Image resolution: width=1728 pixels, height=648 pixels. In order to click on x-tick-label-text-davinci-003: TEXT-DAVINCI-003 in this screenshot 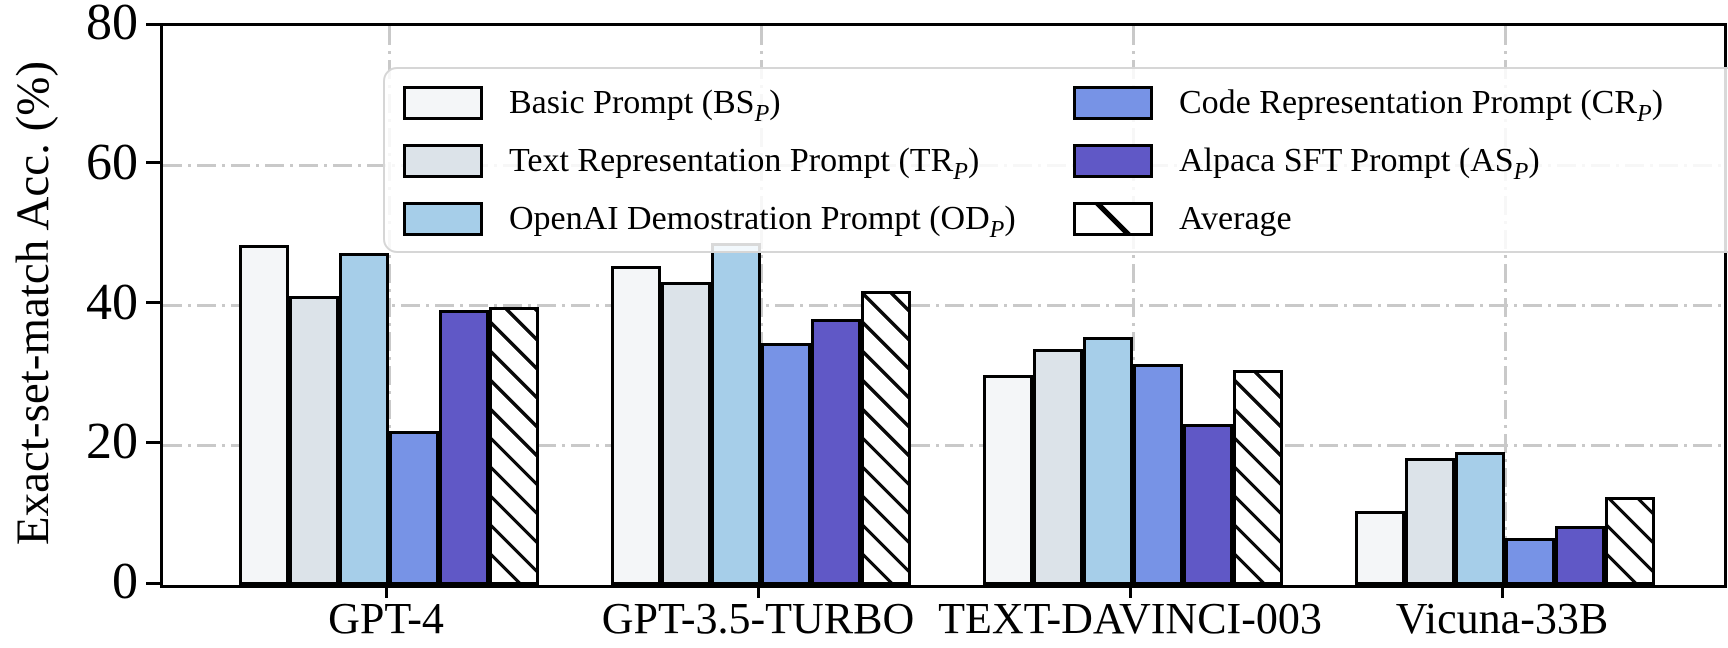, I will do `click(1130, 618)`.